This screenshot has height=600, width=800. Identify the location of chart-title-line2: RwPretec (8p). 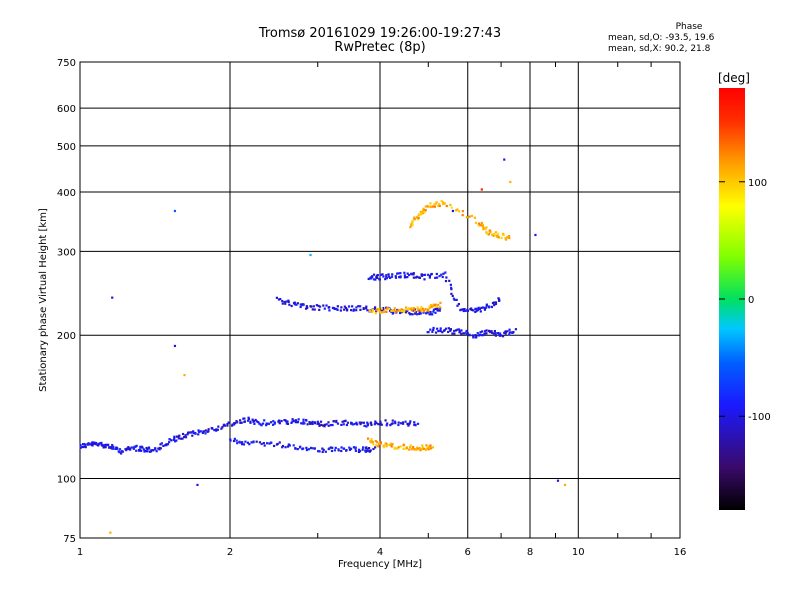
(380, 47).